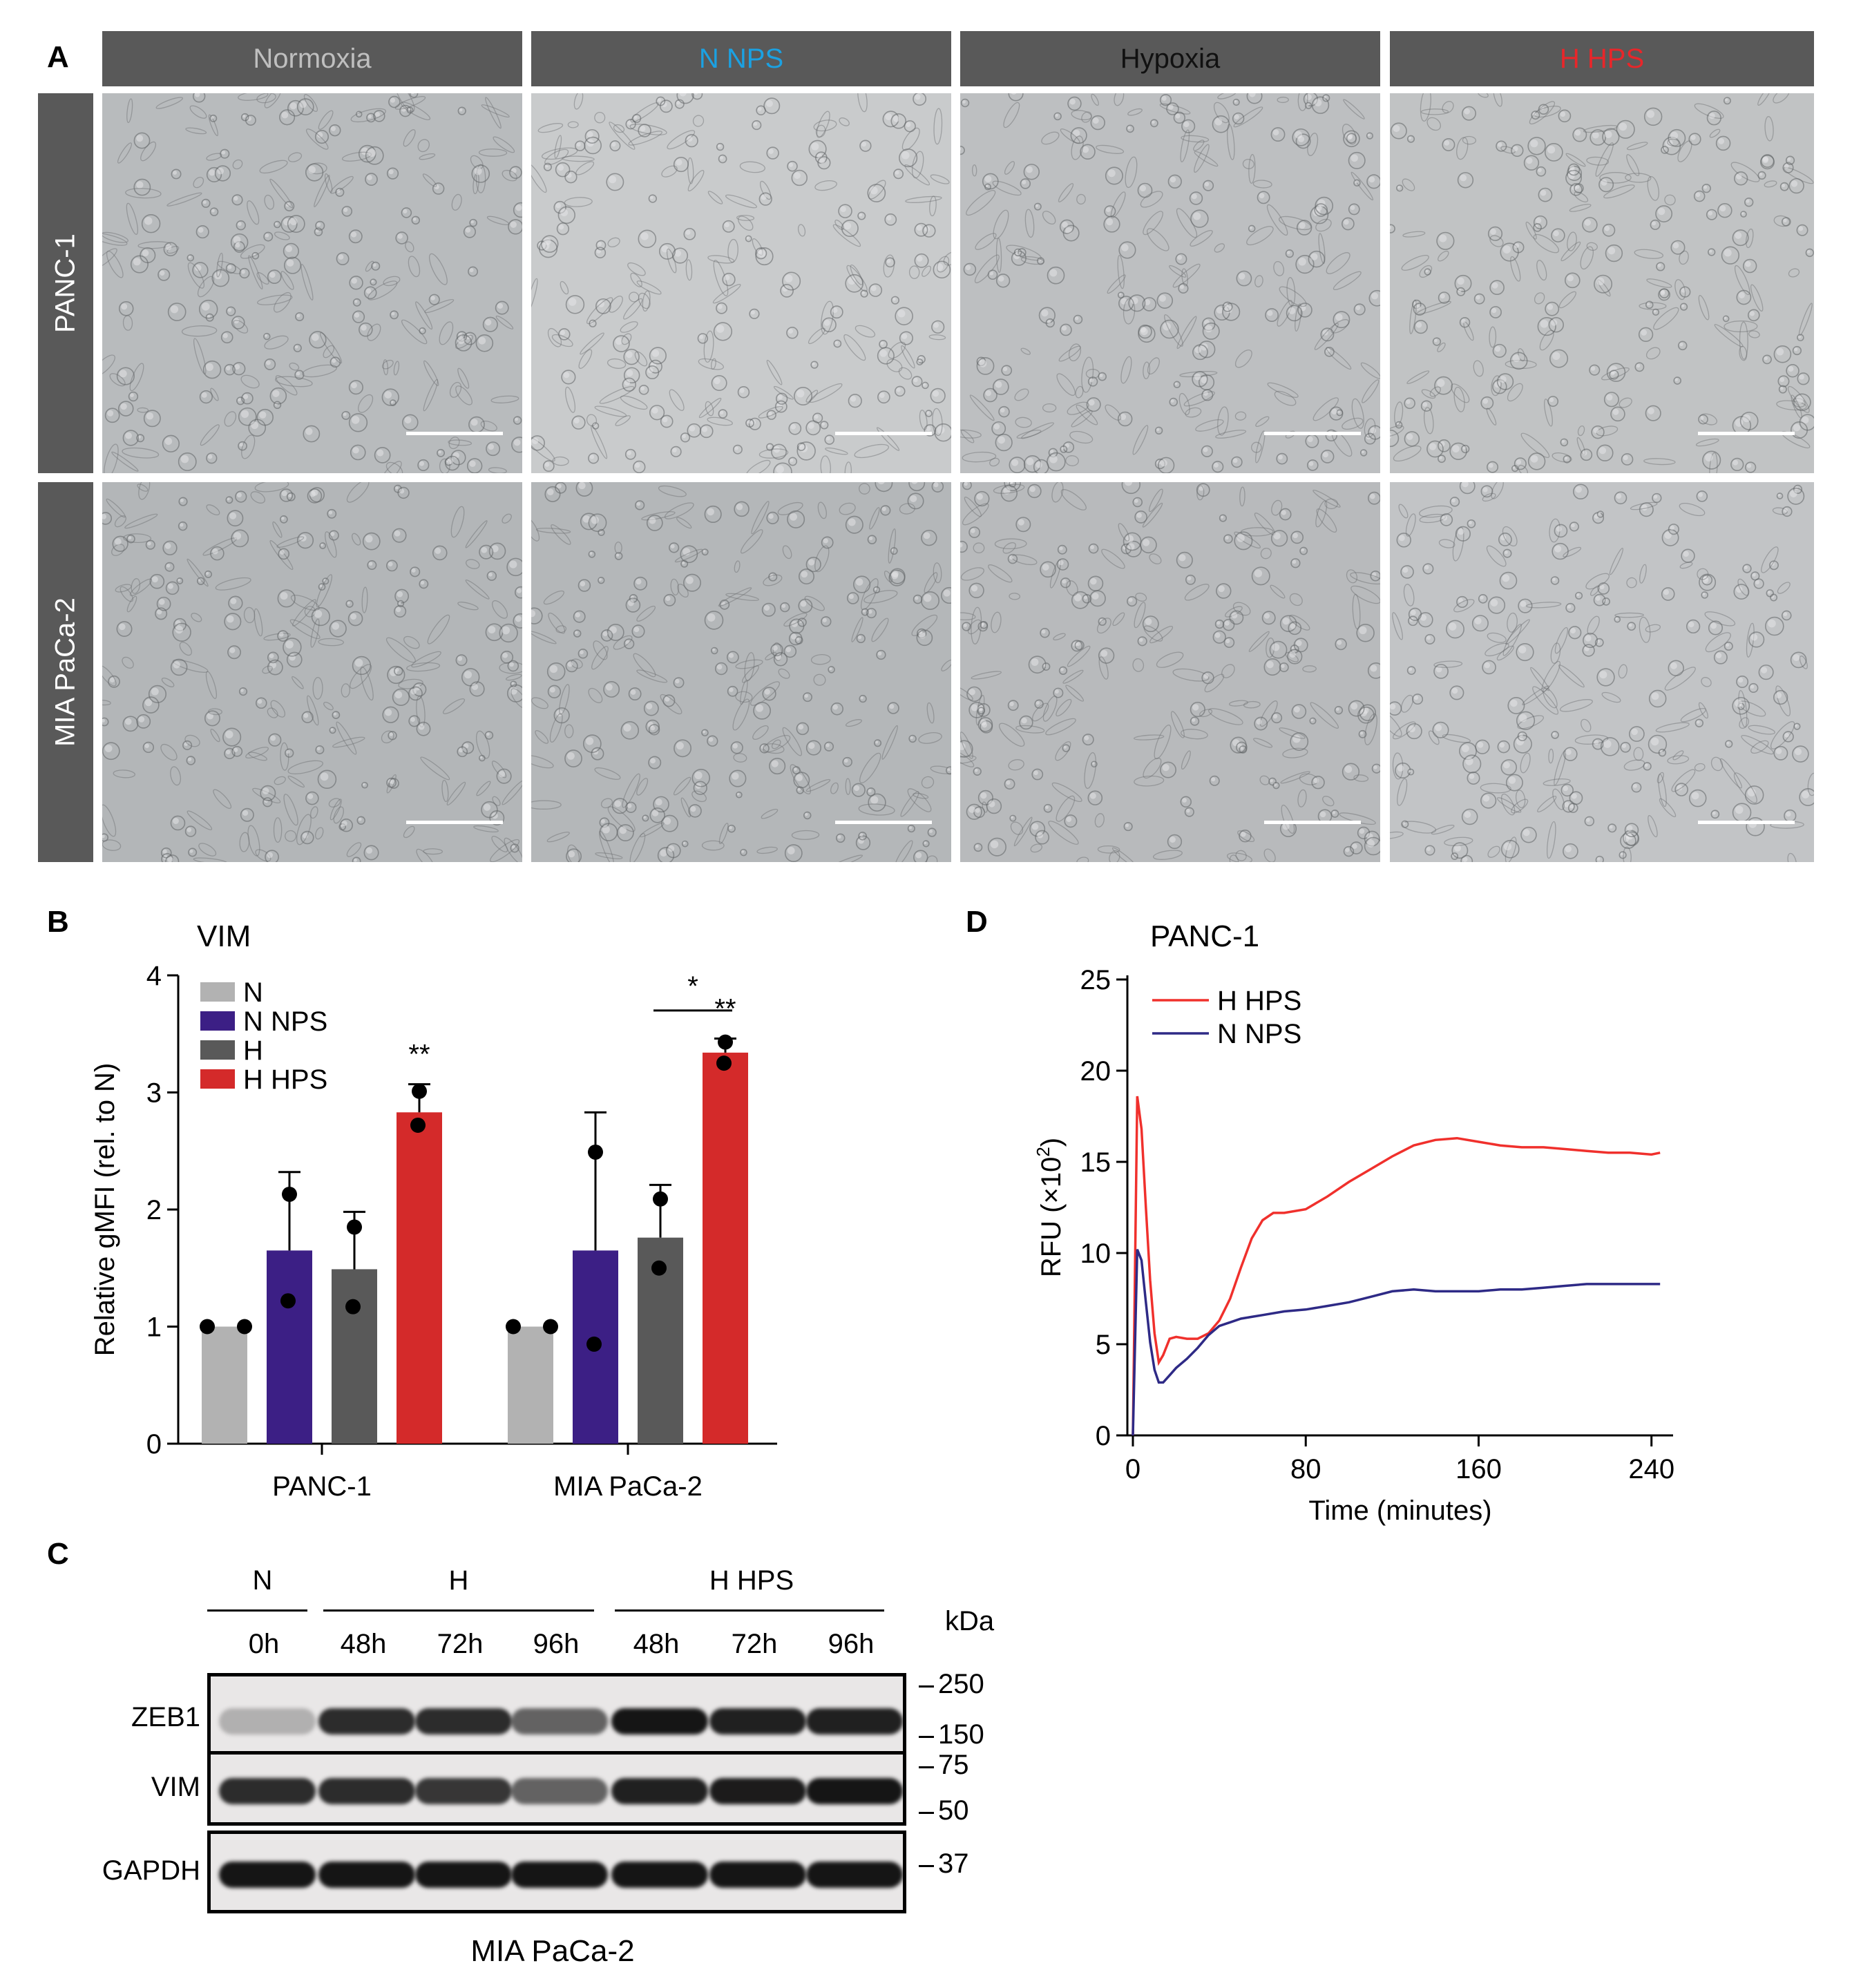 The width and height of the screenshot is (1852, 1988). I want to click on series-line, so click(1396, 1266).